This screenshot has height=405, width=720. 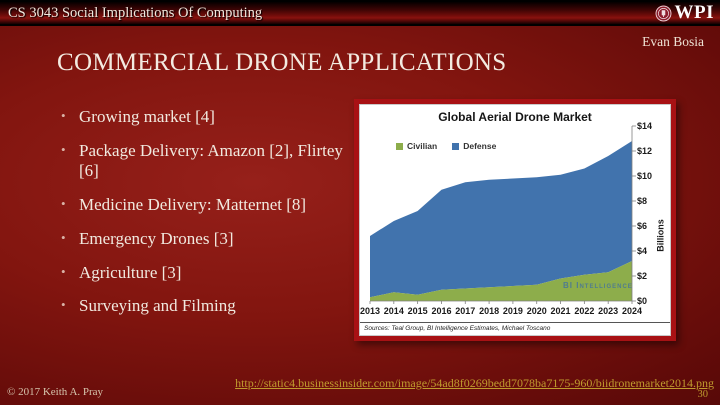 What do you see at coordinates (55, 392) in the screenshot?
I see `copyright-text: © 2017 Keith A. Pray` at bounding box center [55, 392].